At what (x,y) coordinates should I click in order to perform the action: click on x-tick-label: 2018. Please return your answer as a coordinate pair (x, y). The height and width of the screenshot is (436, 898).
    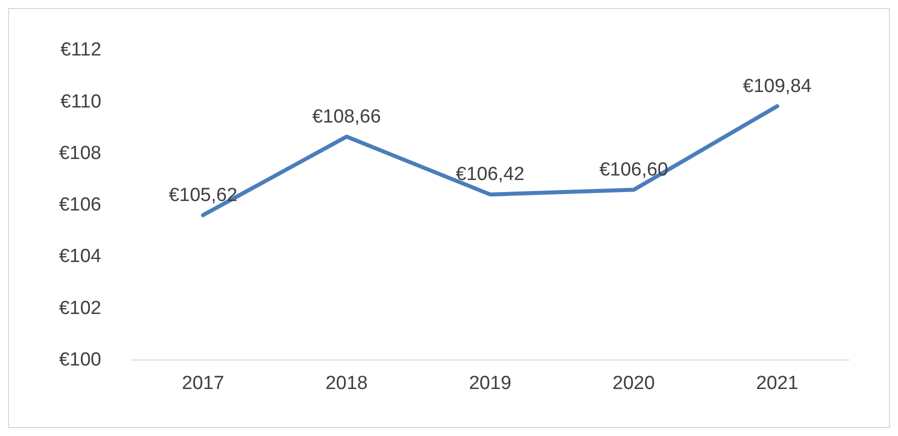
    Looking at the image, I should click on (346, 383).